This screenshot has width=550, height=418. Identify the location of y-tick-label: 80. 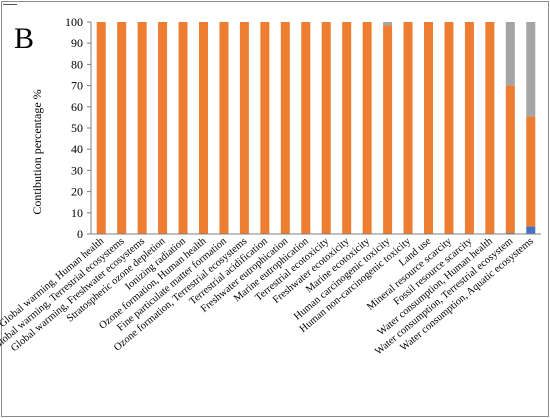
(77, 64).